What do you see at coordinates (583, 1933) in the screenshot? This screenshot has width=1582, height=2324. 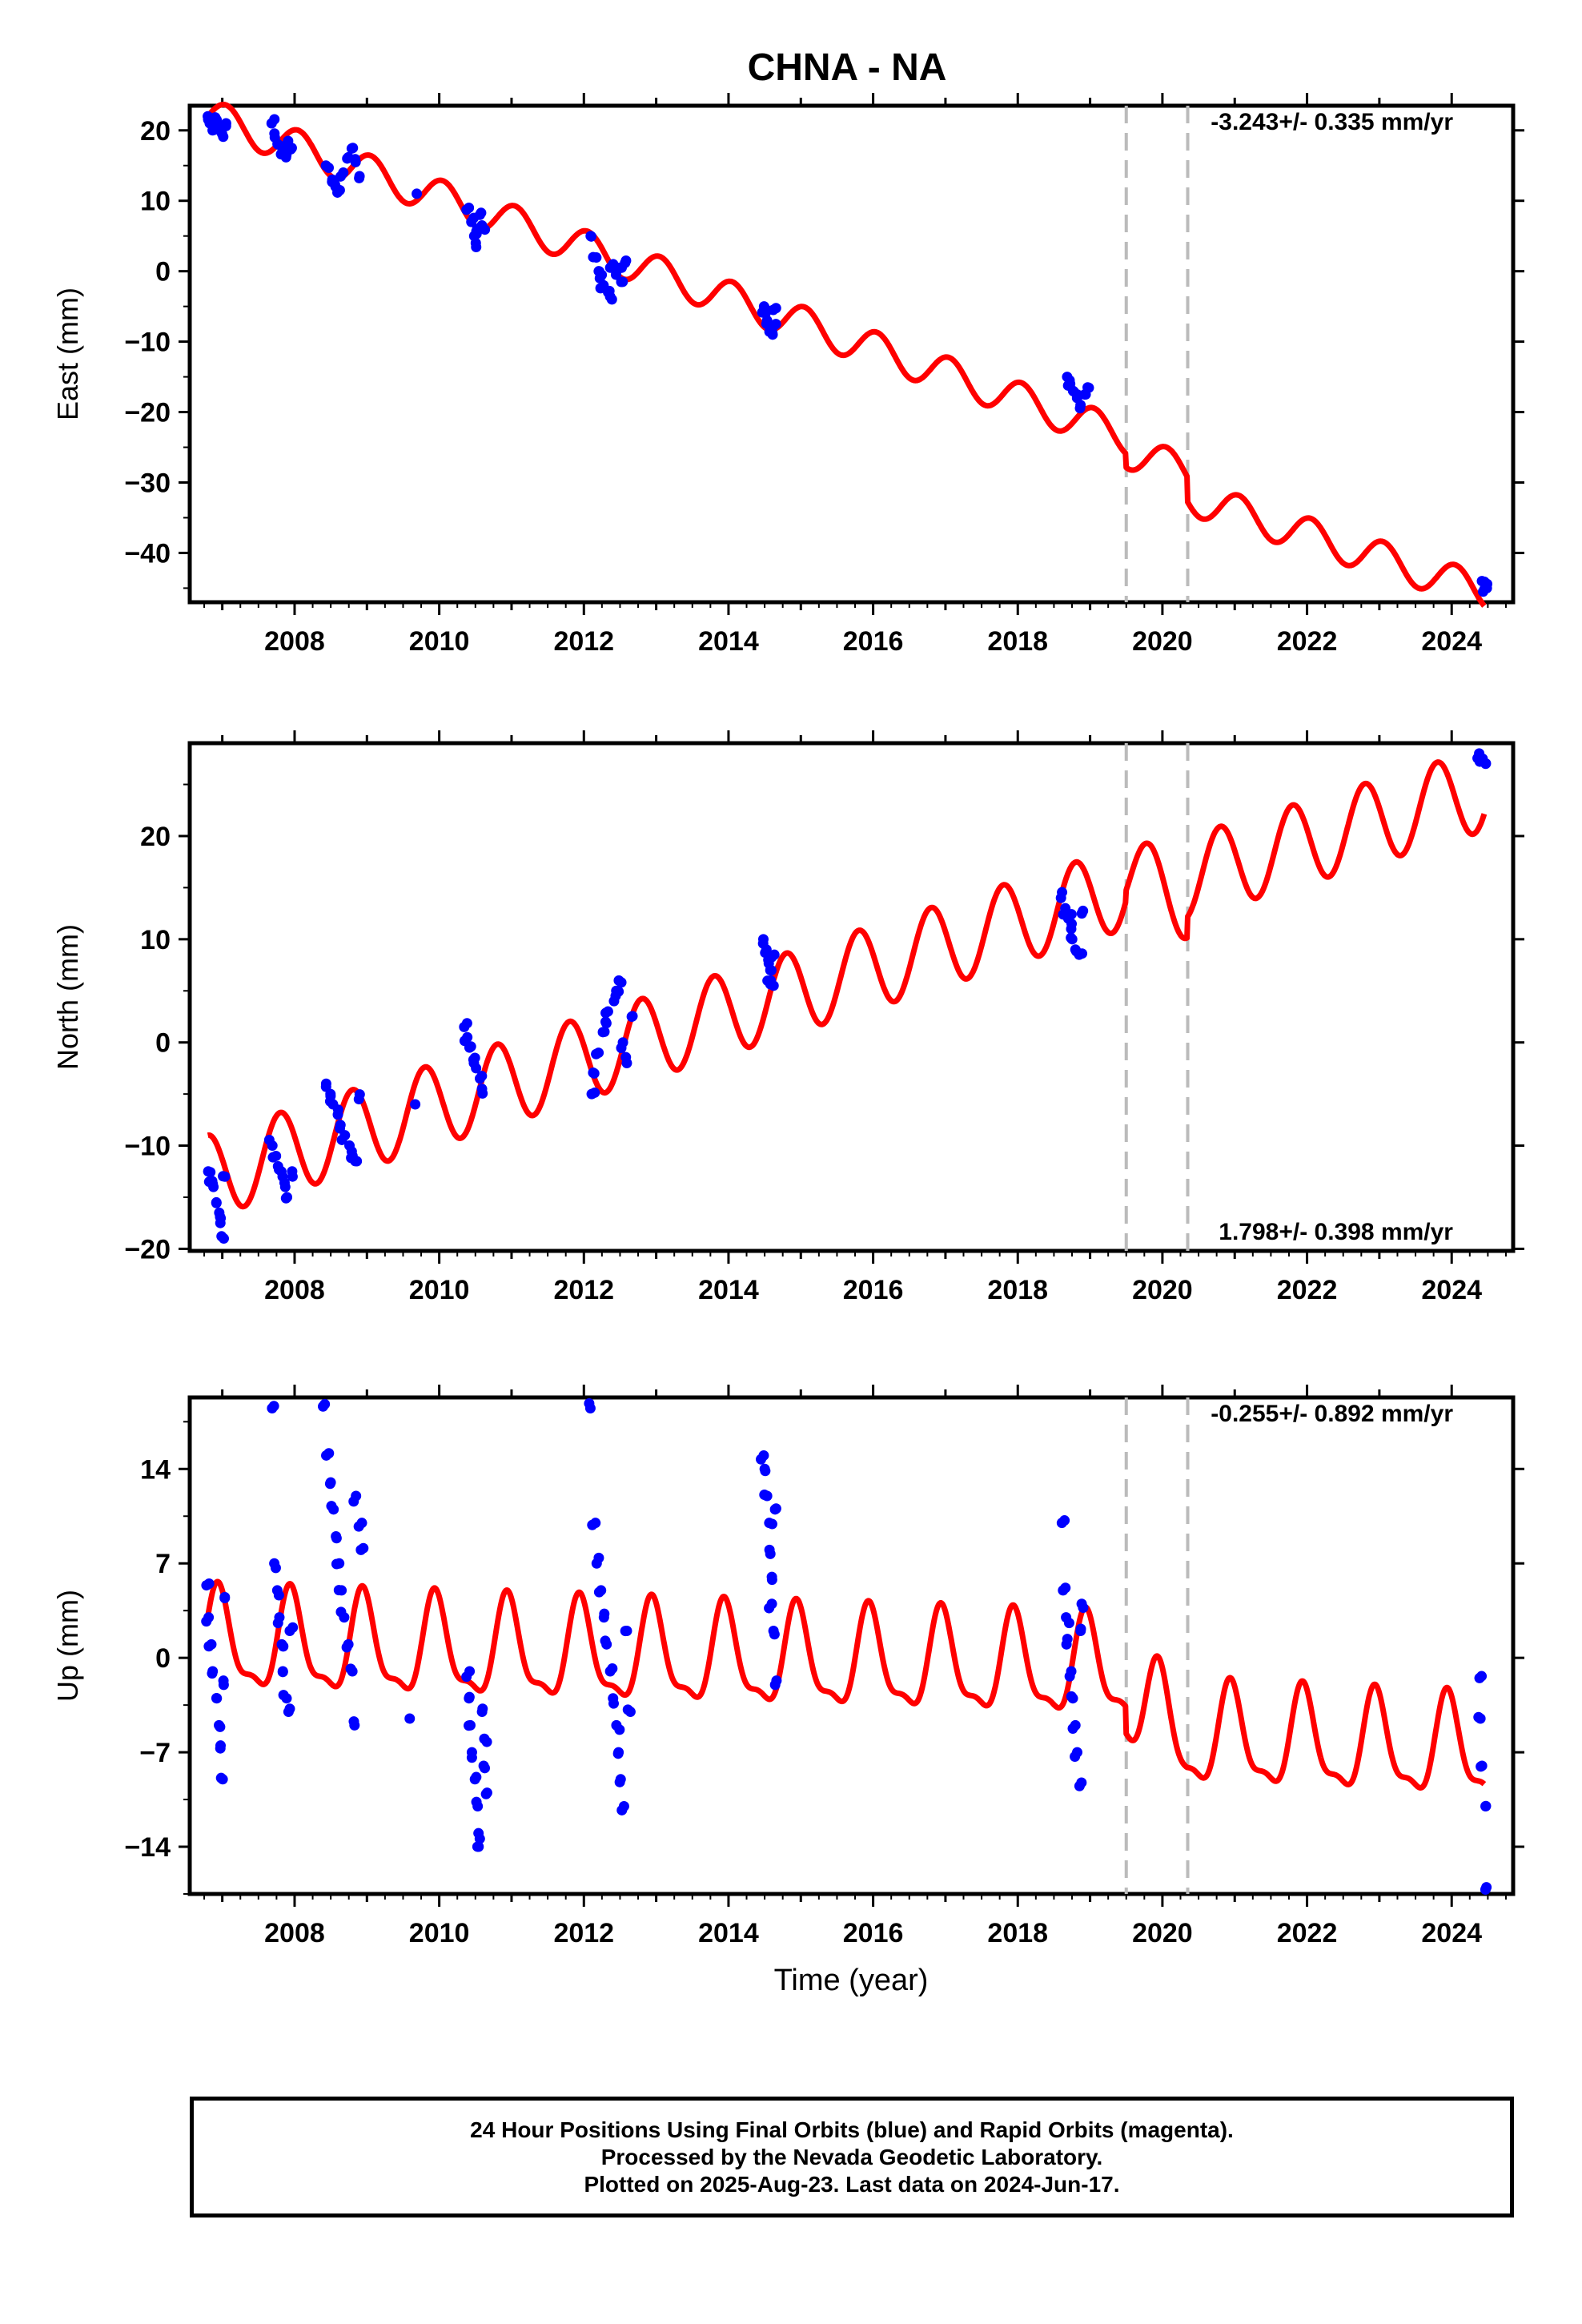 I see `up-x-tick-label: 2012` at bounding box center [583, 1933].